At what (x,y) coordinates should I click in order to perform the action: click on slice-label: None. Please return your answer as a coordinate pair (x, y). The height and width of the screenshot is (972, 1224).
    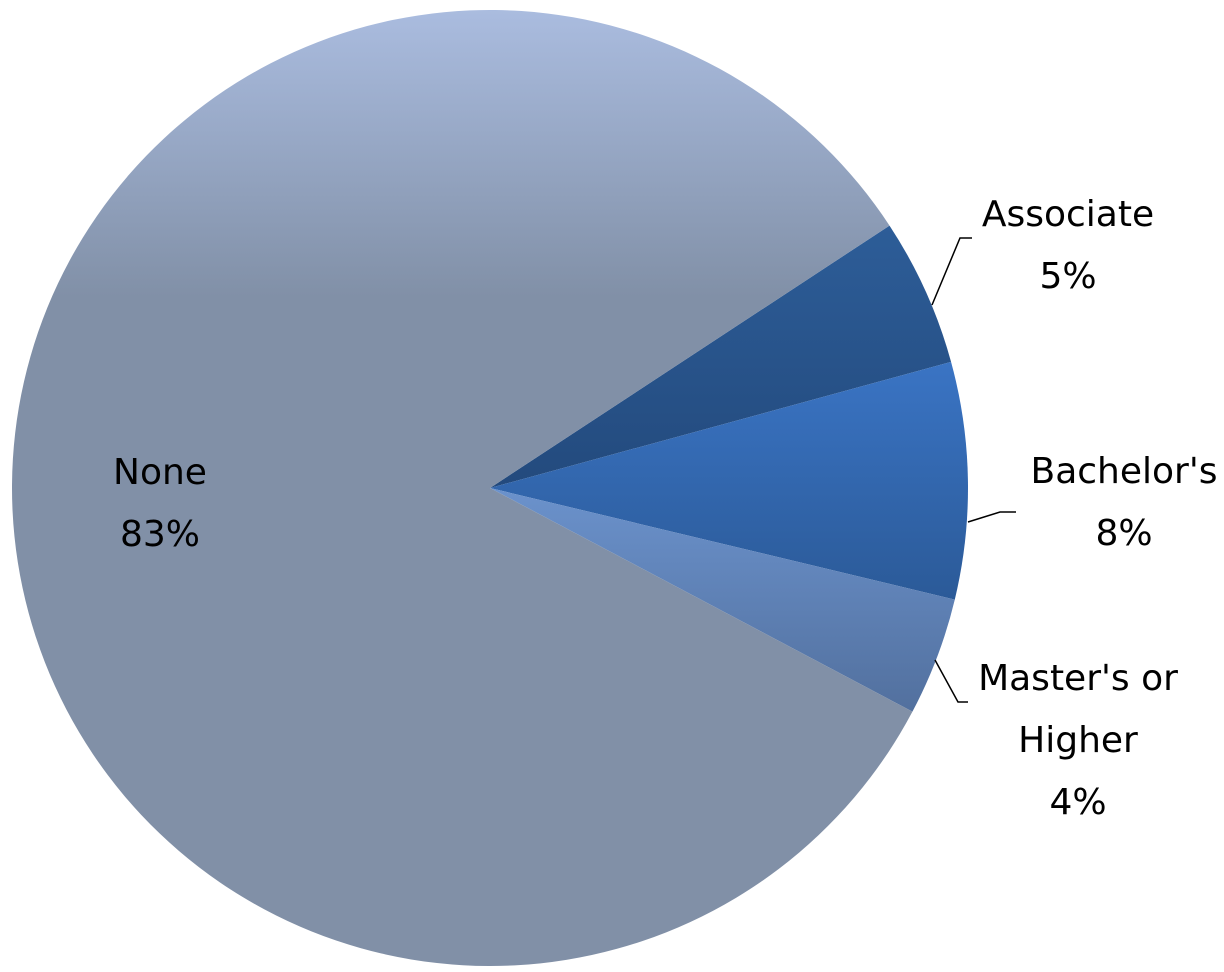
    Looking at the image, I should click on (160, 472).